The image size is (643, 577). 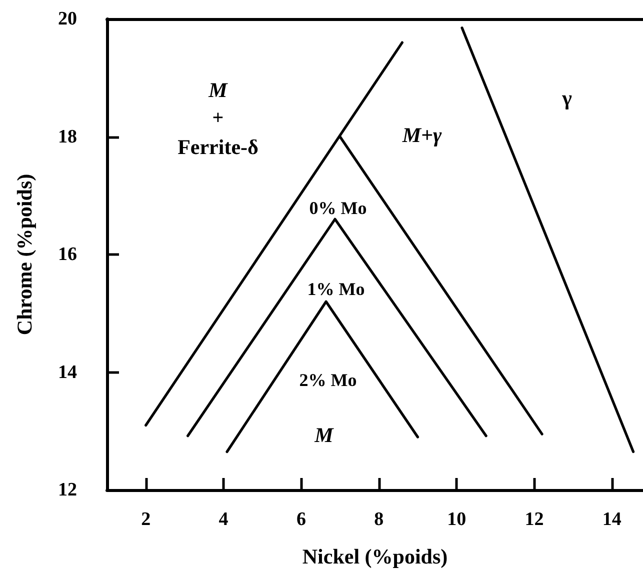 I want to click on y-tick-label: 20, so click(x=67, y=19).